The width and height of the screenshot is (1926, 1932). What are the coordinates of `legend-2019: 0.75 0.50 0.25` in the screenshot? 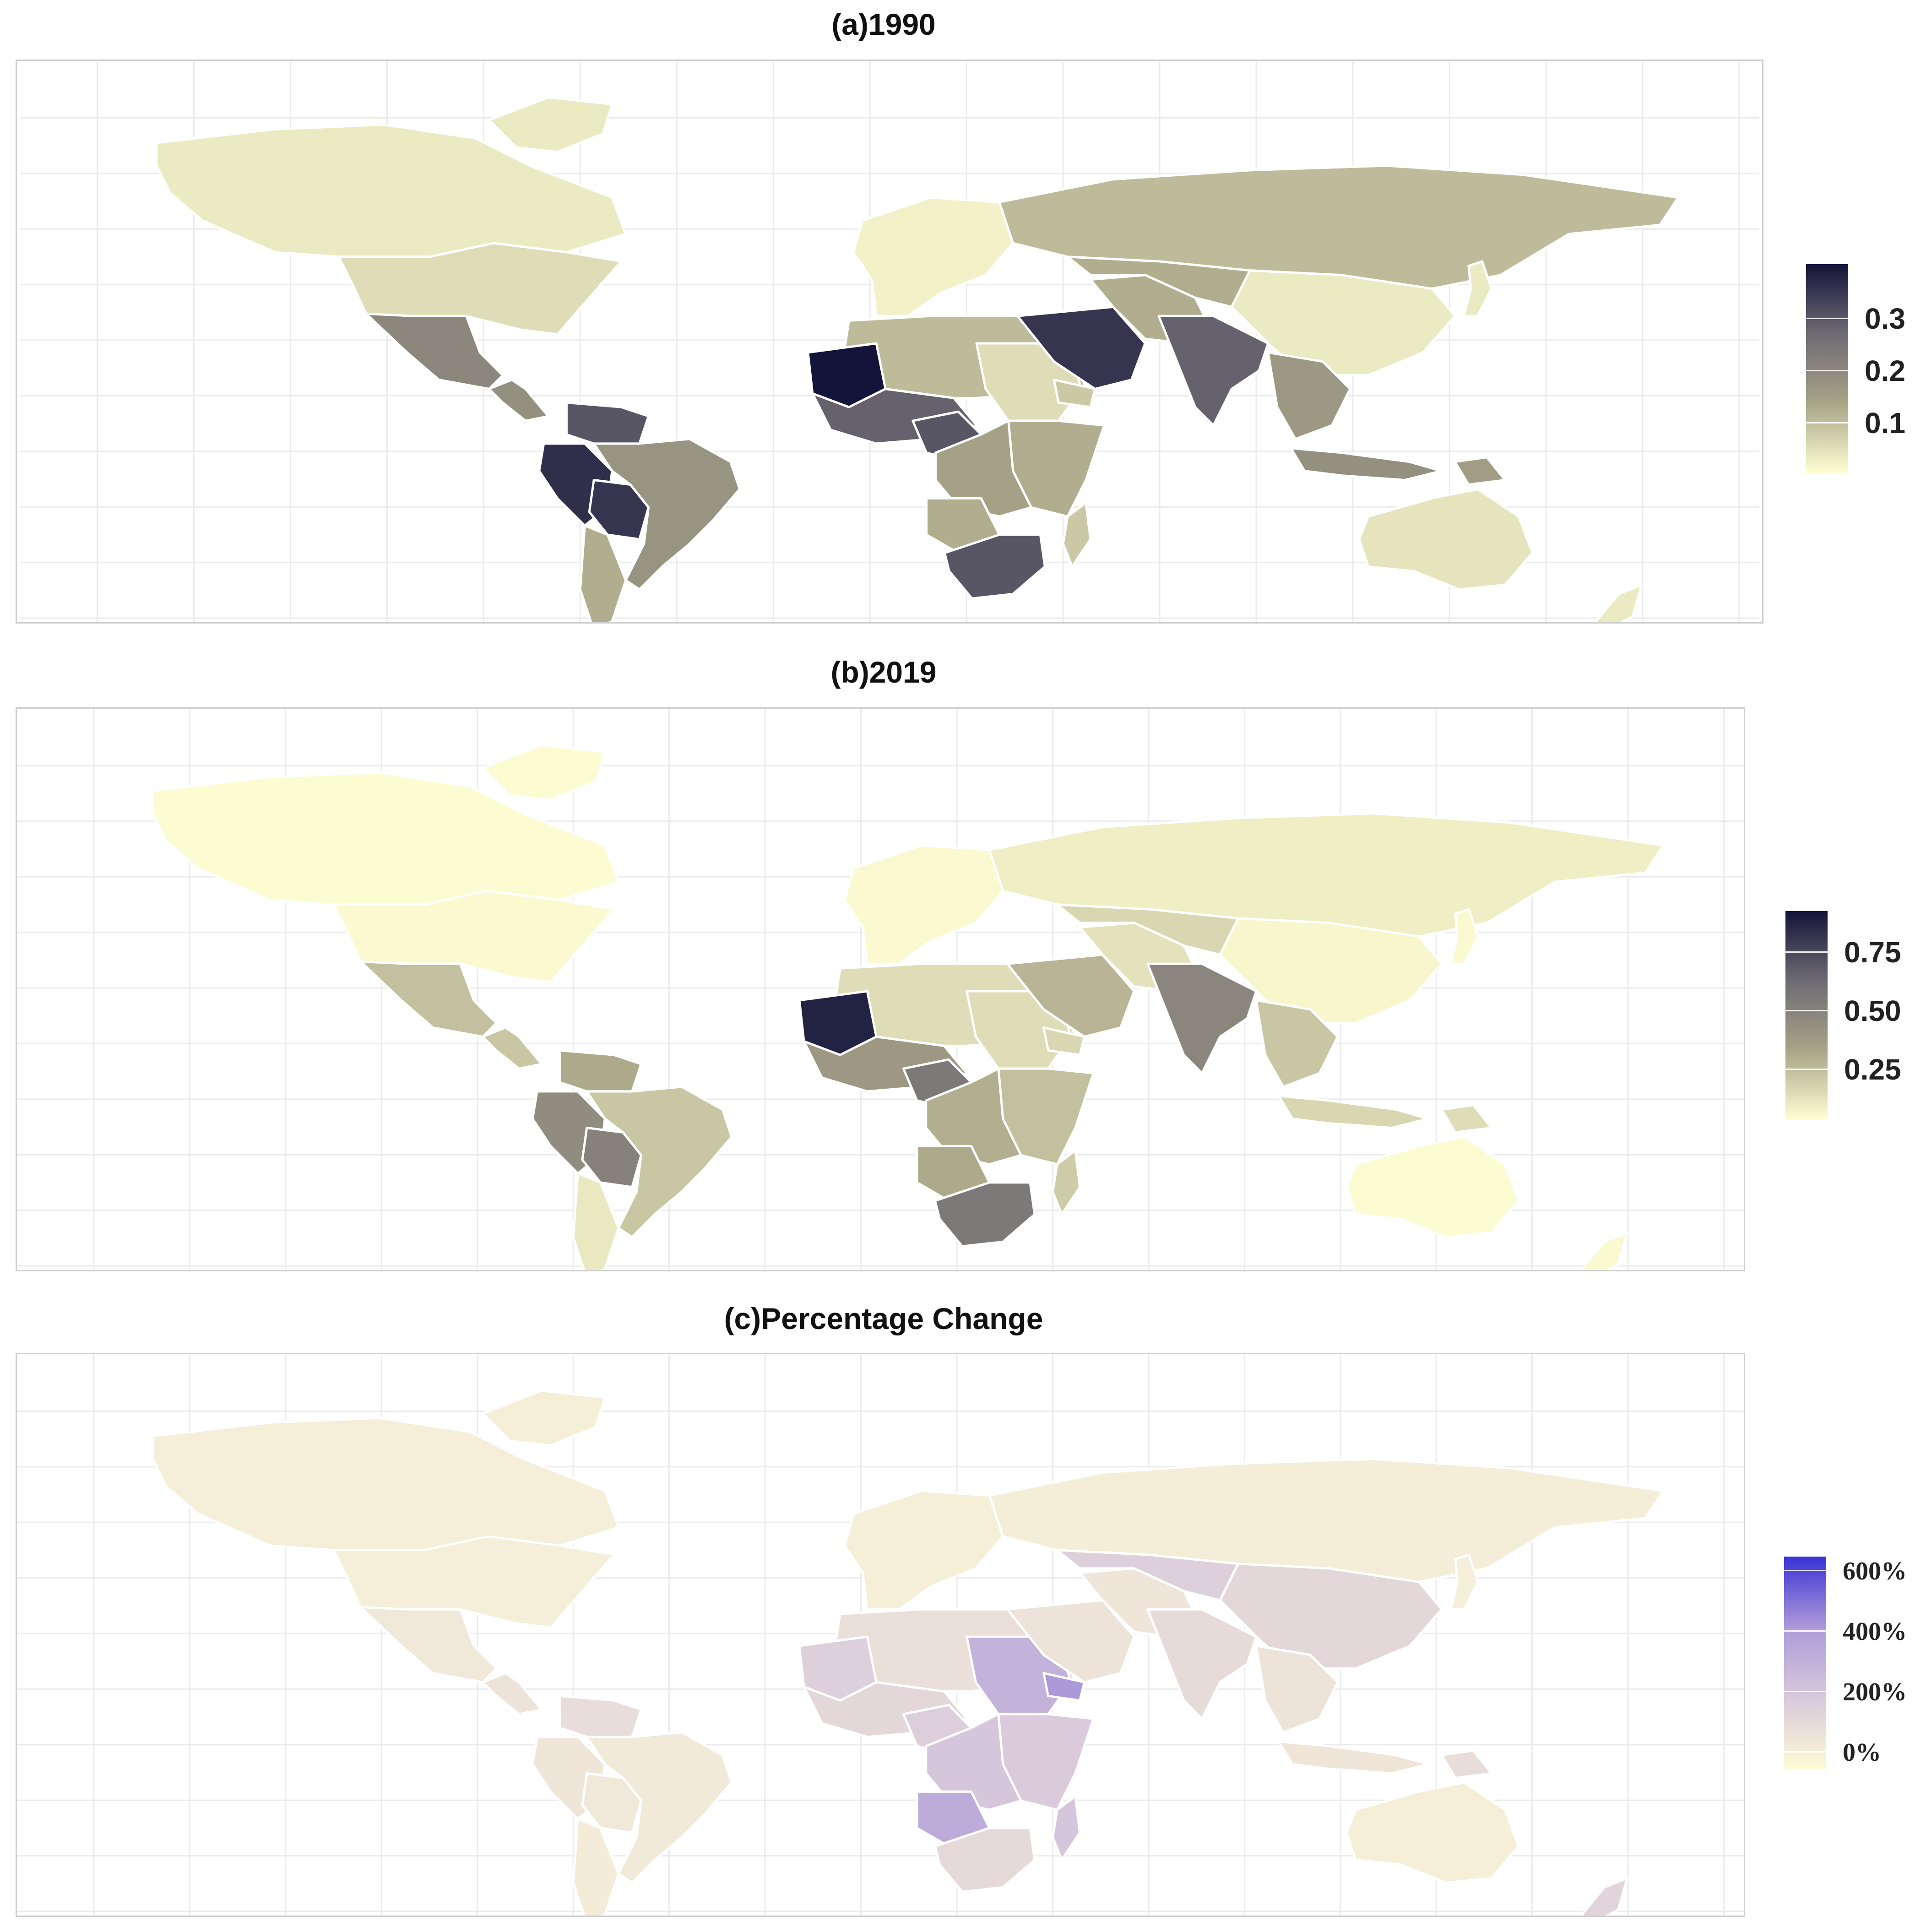 It's located at (1854, 1015).